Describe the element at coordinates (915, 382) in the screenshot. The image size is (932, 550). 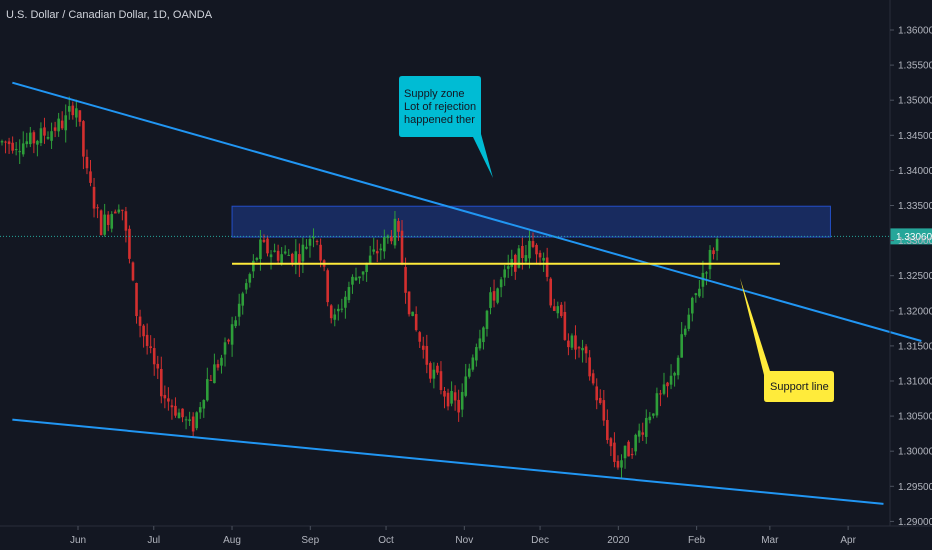
I see `price-tick-label: 1.31000` at that location.